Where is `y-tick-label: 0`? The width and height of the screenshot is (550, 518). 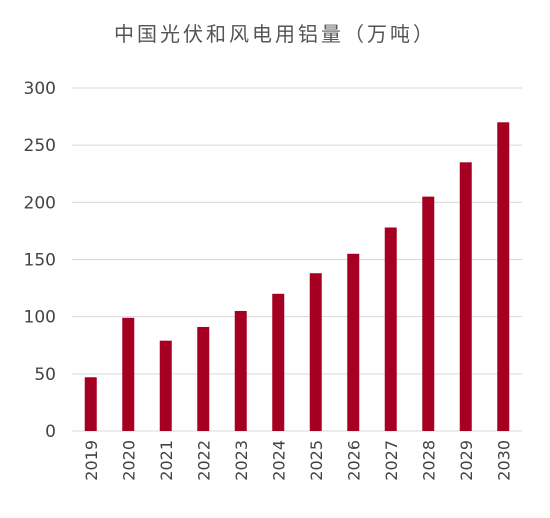
y-tick-label: 0 is located at coordinates (50, 432).